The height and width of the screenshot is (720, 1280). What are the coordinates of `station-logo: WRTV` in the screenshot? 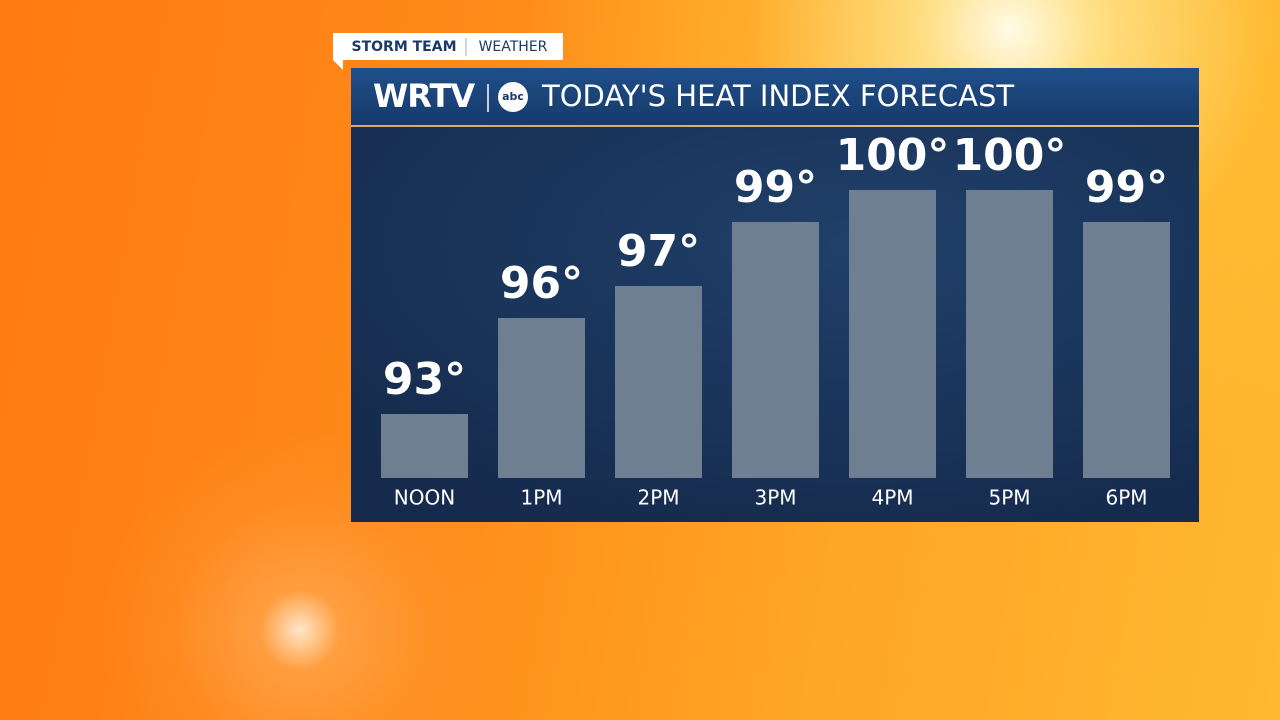 It's located at (424, 96).